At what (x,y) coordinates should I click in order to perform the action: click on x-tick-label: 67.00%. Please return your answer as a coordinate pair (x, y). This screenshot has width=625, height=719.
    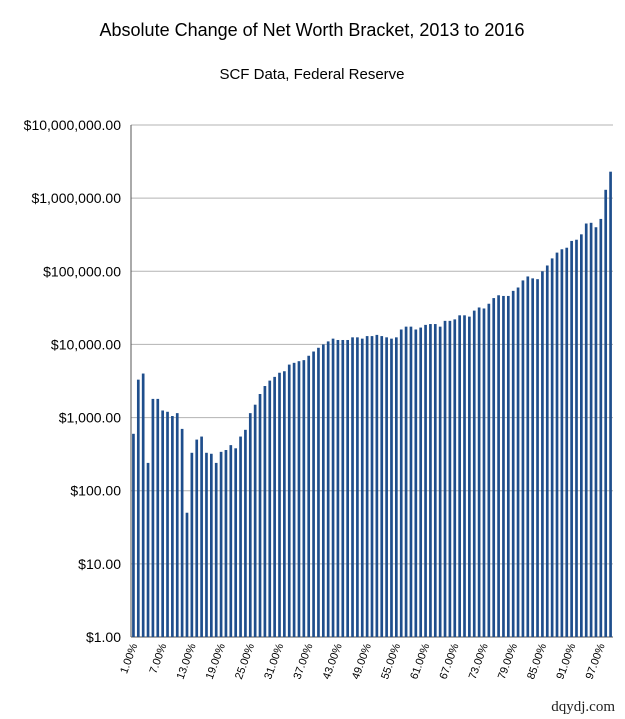
    Looking at the image, I should click on (450, 661).